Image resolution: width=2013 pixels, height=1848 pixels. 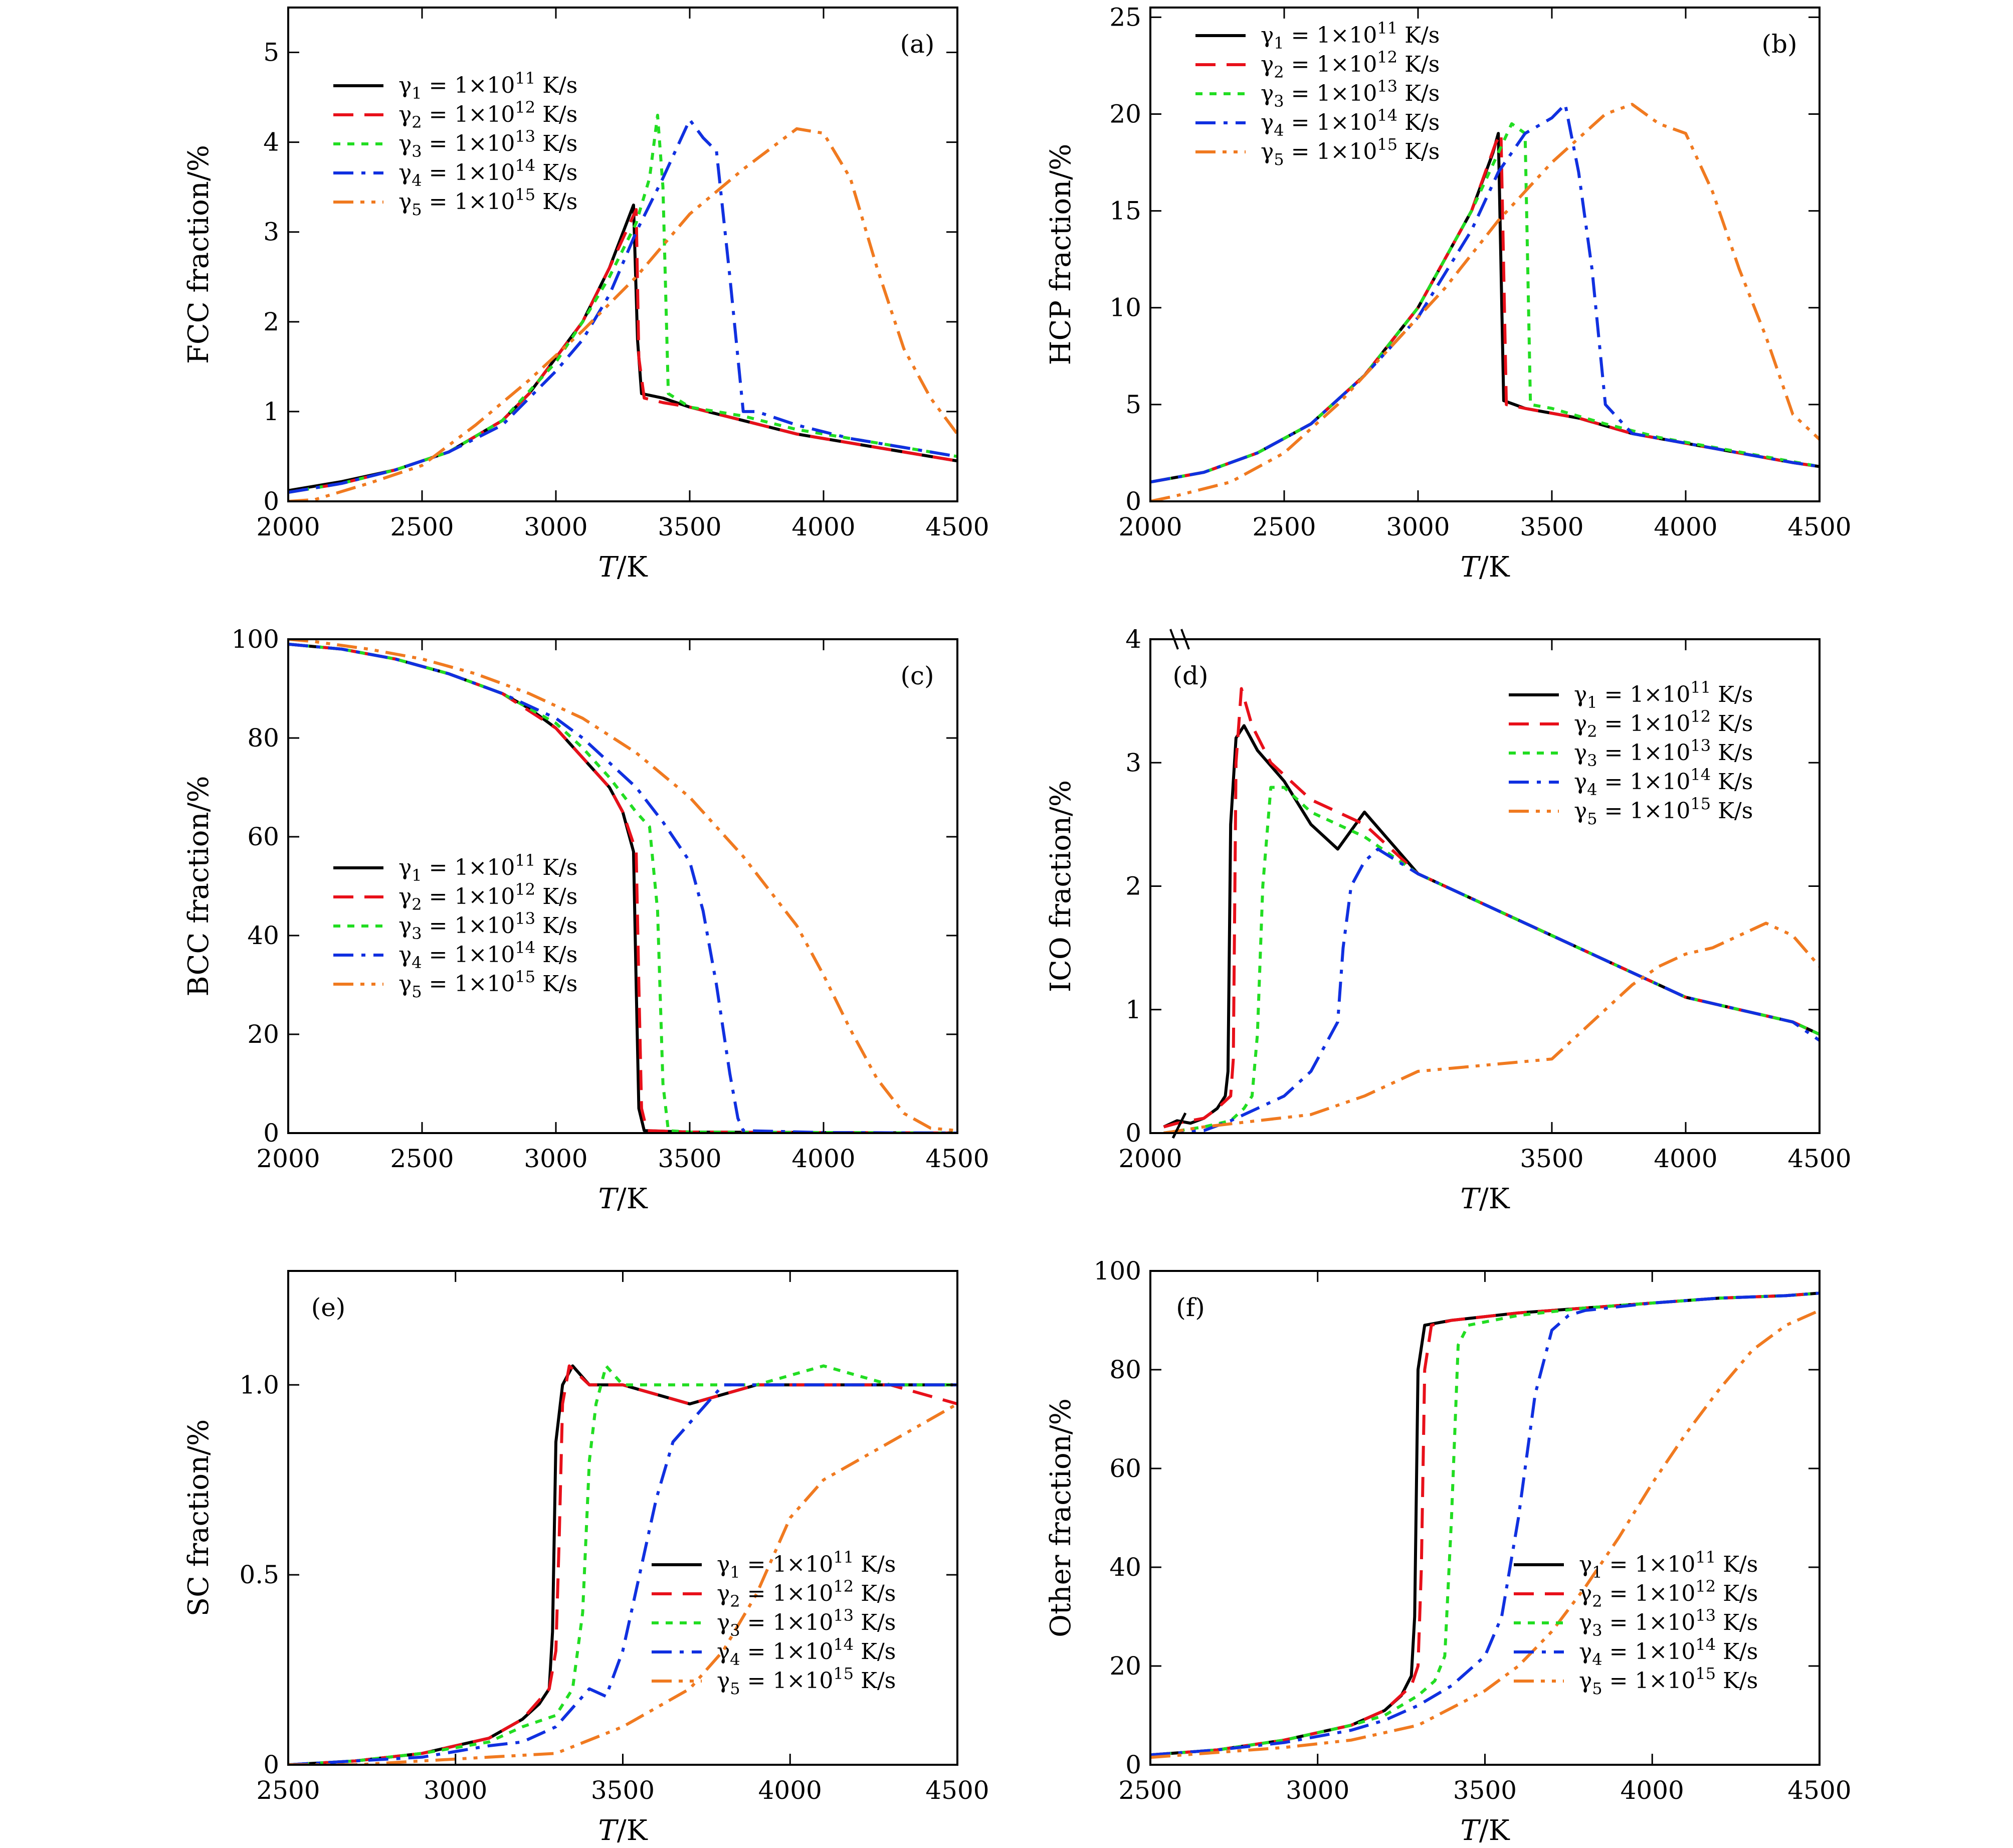 I want to click on panel-label: (f), so click(x=1191, y=1307).